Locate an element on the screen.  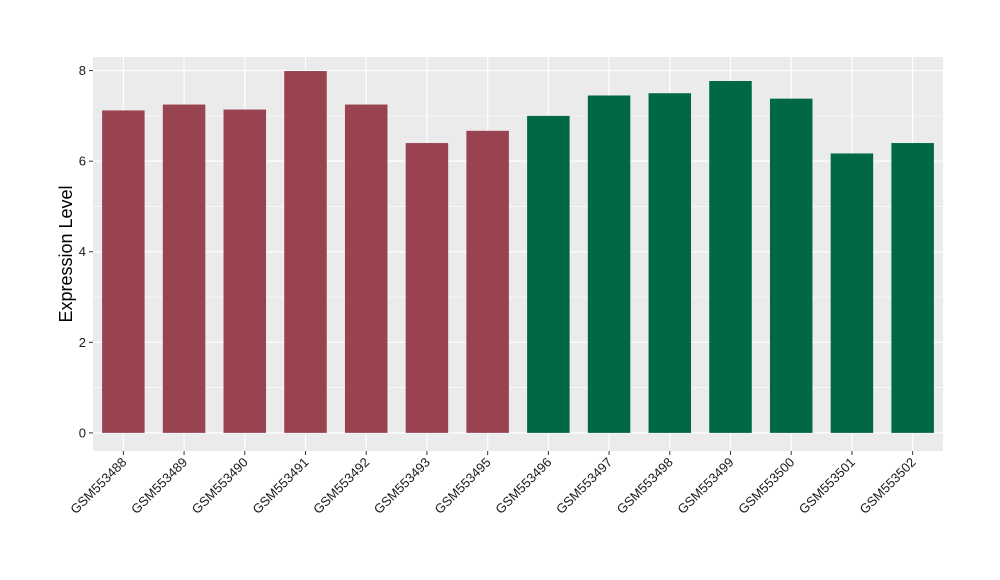
y-tick-label: 8 is located at coordinates (82, 70).